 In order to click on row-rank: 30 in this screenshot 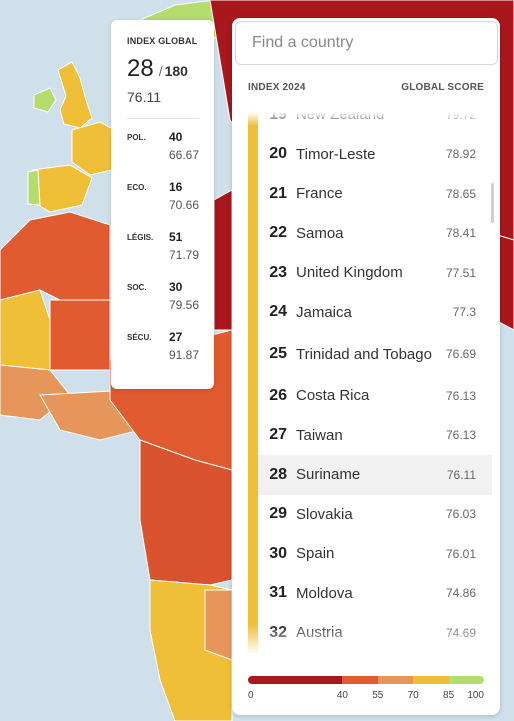, I will do `click(278, 553)`.